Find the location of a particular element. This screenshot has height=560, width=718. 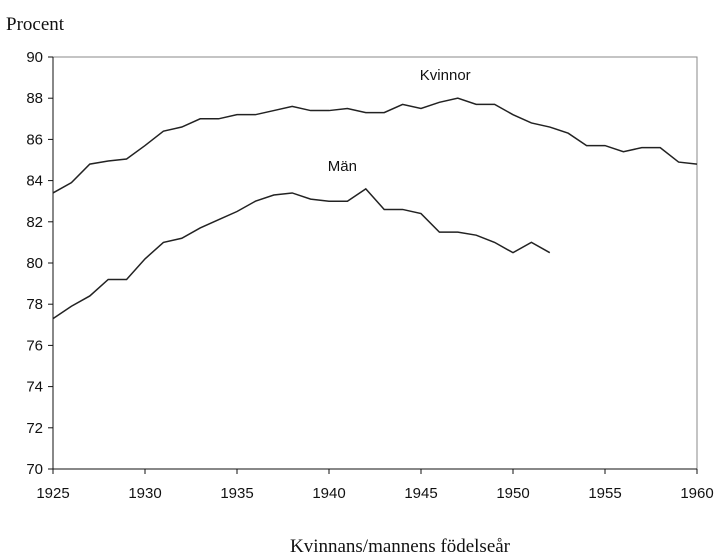

x-tick-label: 1960 is located at coordinates (696, 493).